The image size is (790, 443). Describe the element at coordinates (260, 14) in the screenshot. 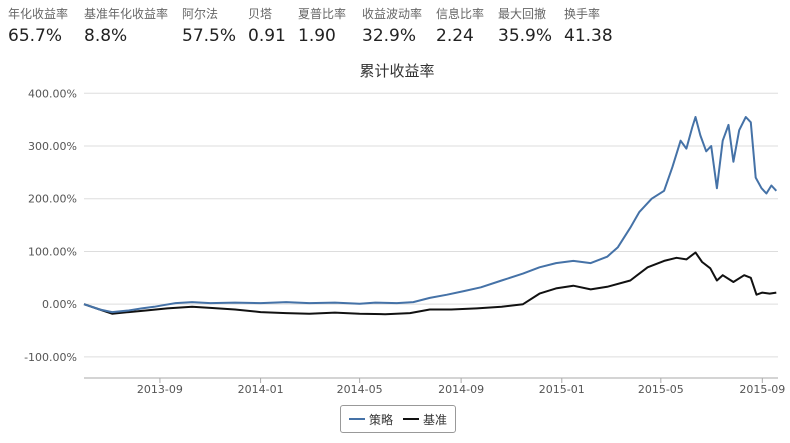

I see `stat-label: 贝塔` at that location.